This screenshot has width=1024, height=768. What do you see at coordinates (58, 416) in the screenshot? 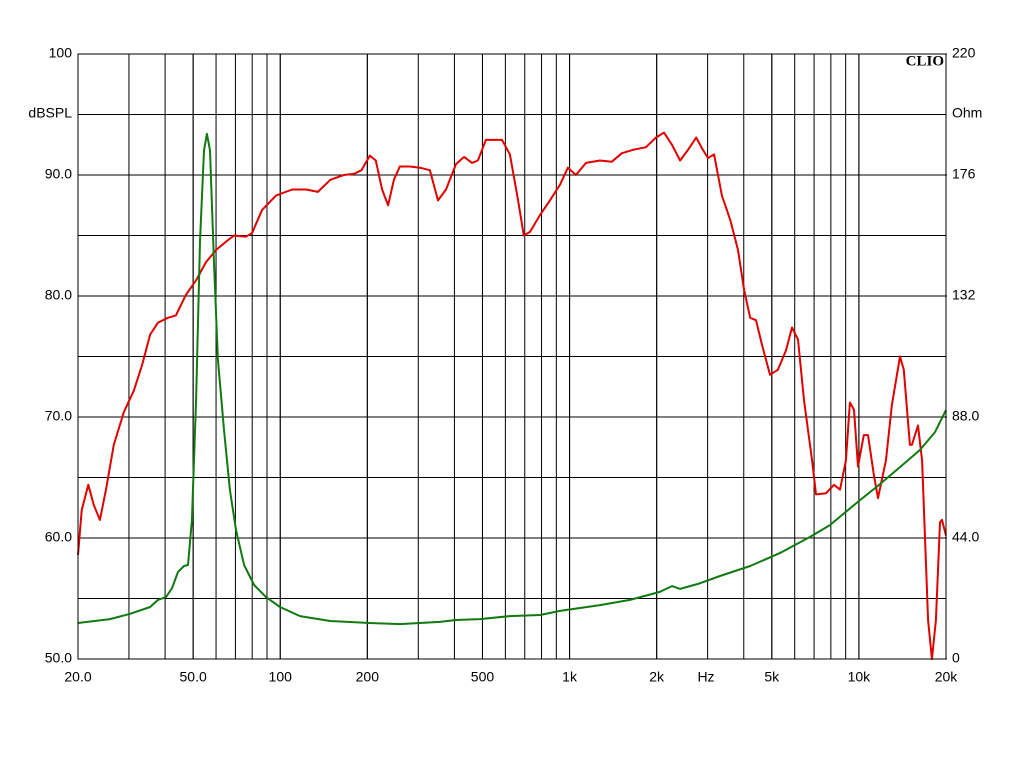
I see `y-tick-label: 70.0` at bounding box center [58, 416].